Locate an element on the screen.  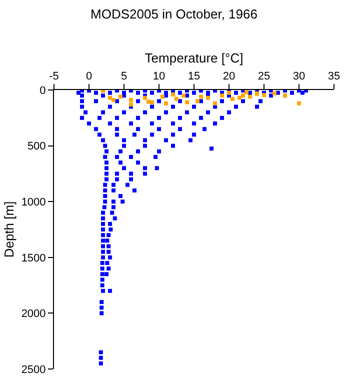
x-tick-label: 35 is located at coordinates (334, 76).